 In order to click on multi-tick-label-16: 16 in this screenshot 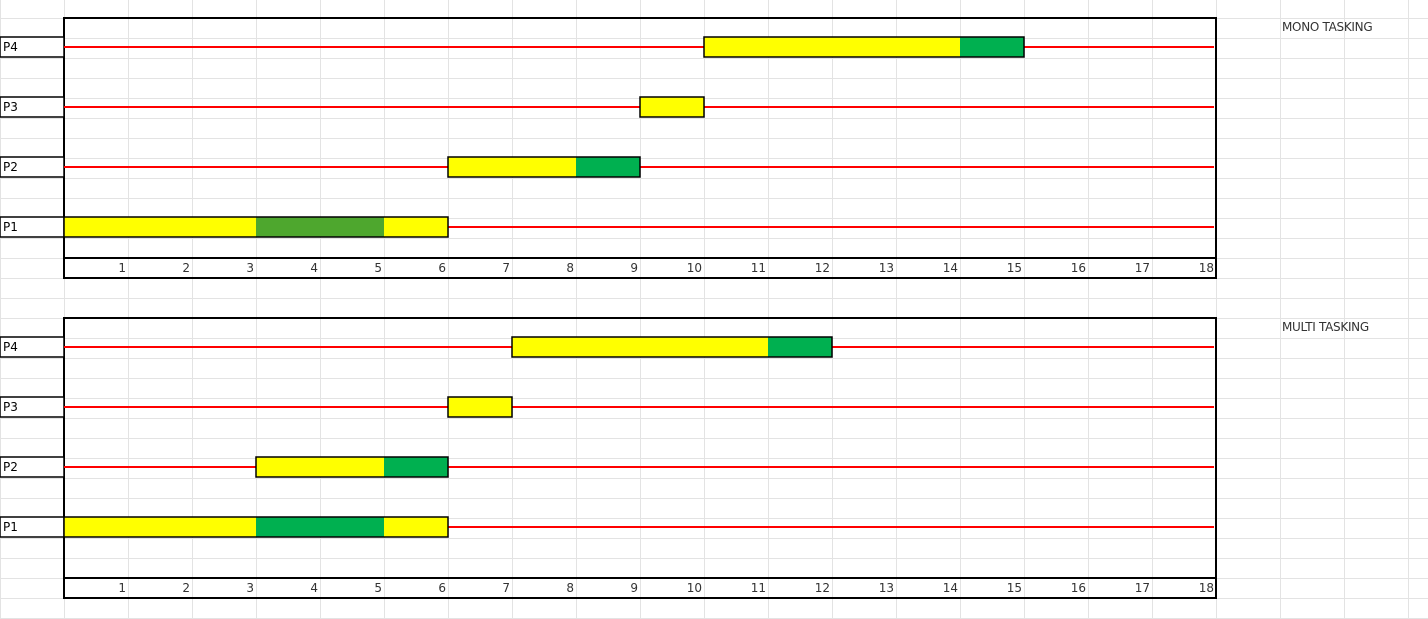, I will do `click(1078, 588)`.